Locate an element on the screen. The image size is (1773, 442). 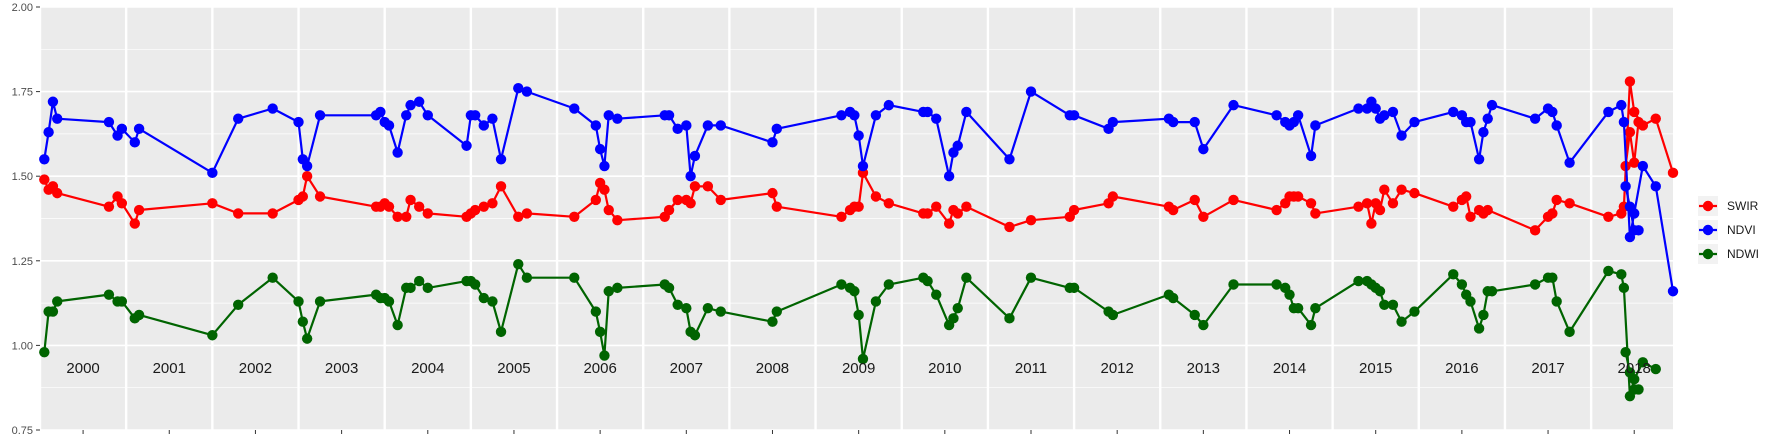
year-label: 2008 is located at coordinates (772, 368).